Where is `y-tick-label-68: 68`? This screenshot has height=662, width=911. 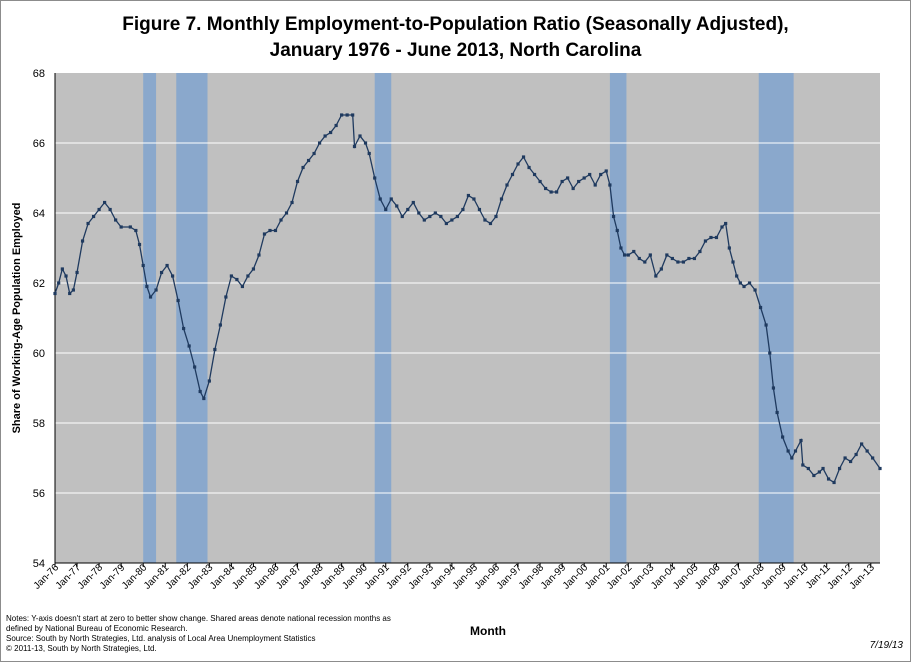
y-tick-label-68: 68 is located at coordinates (39, 74).